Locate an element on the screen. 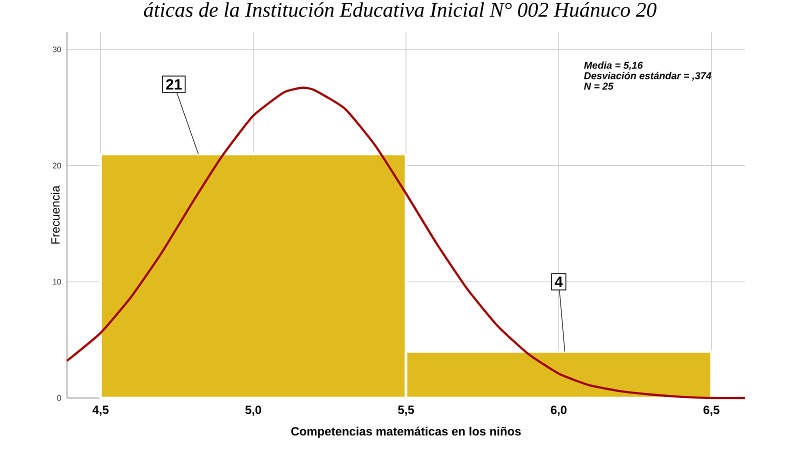 This screenshot has width=792, height=450. x-tick-label: 5,0 is located at coordinates (253, 411).